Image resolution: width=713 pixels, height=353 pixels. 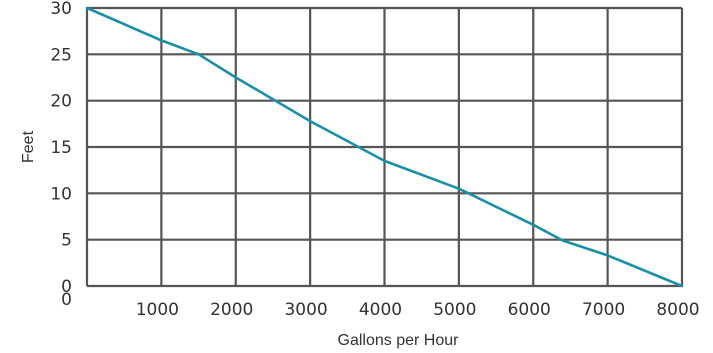 What do you see at coordinates (66, 287) in the screenshot?
I see `y-tick-label: 0` at bounding box center [66, 287].